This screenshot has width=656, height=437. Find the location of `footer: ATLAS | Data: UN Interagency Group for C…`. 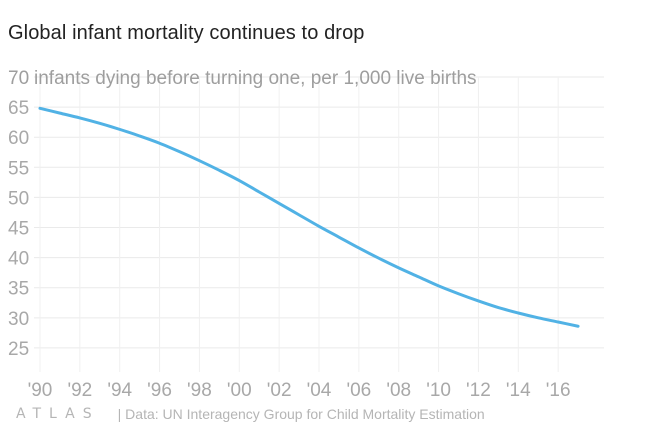

footer: ATLAS | Data: UN Interagency Group for C… is located at coordinates (250, 414).